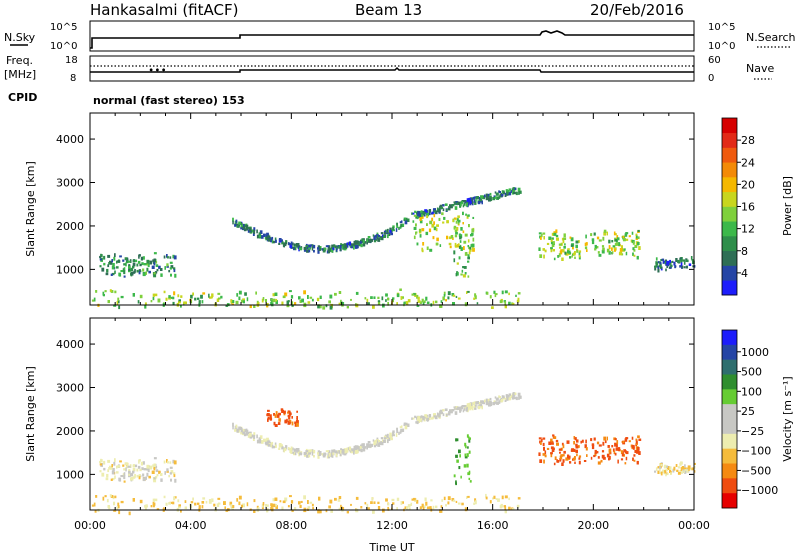 The image size is (800, 554). What do you see at coordinates (729, 501) in the screenshot?
I see `velocity-colorbar-cell` at bounding box center [729, 501].